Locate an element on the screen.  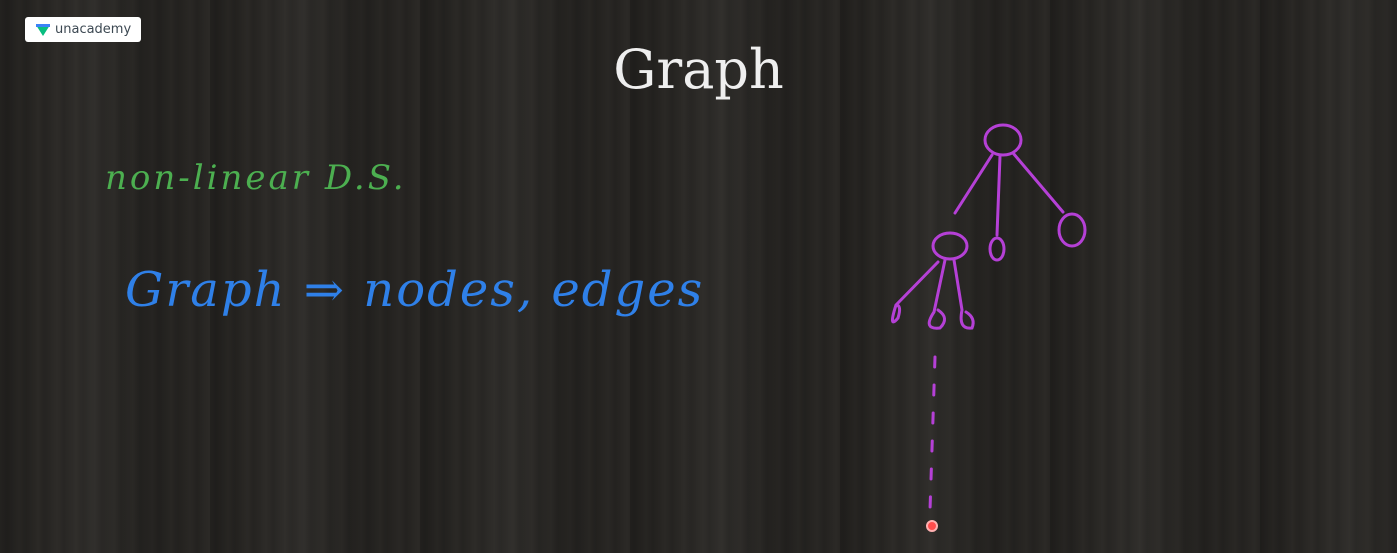
laser-pointer is located at coordinates (932, 526).